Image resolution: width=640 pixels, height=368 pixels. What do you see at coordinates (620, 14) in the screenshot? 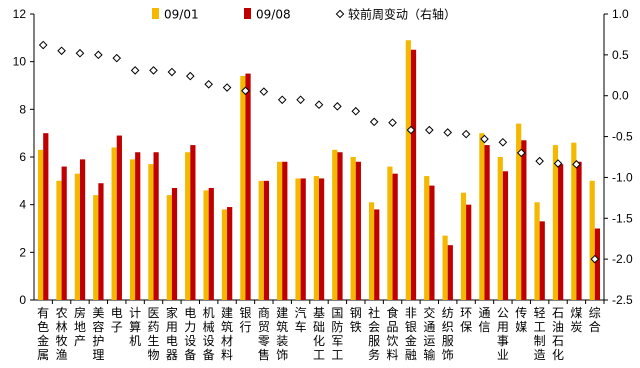
I see `right-tick-label: 1.0` at bounding box center [620, 14].